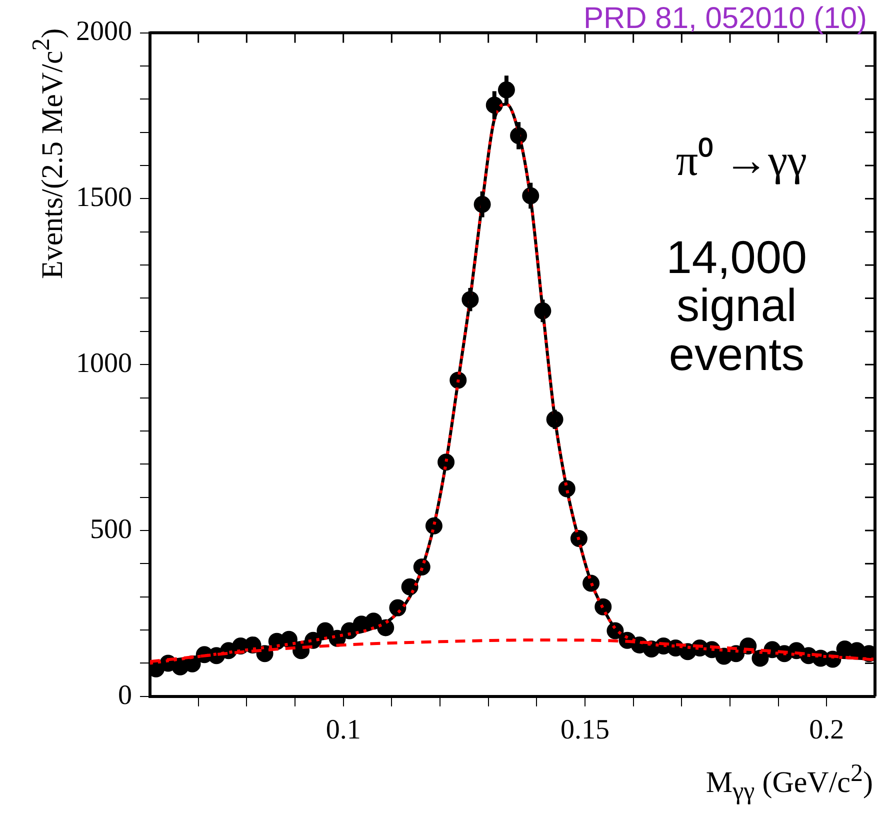  What do you see at coordinates (736, 305) in the screenshot?
I see `annotation: 14,000 signal events` at bounding box center [736, 305].